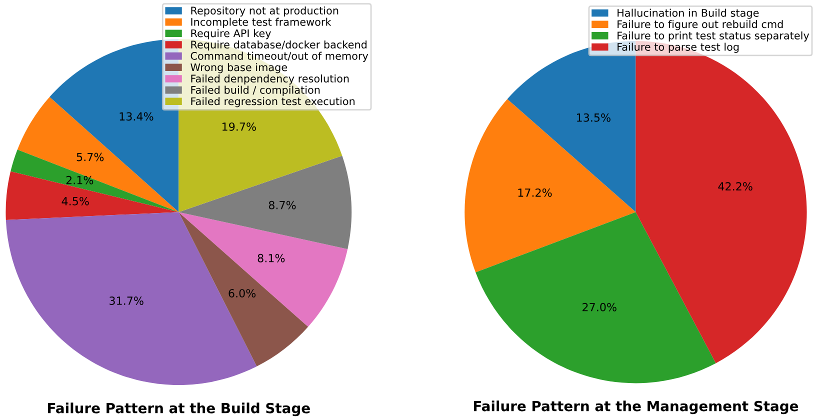 This screenshot has width=831, height=420. I want to click on data-label: 42.2%, so click(735, 186).